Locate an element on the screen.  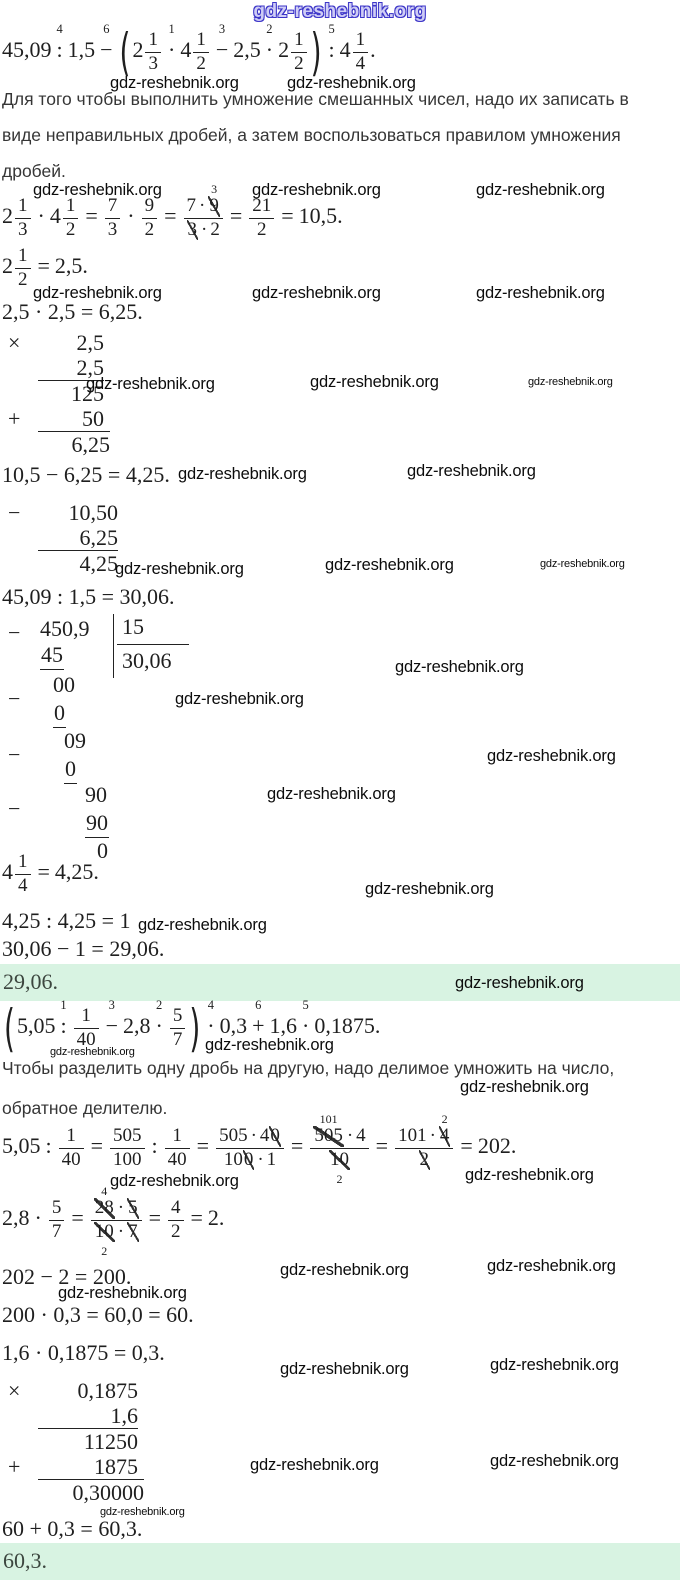
calc-row: 4,25 is located at coordinates (63, 563).